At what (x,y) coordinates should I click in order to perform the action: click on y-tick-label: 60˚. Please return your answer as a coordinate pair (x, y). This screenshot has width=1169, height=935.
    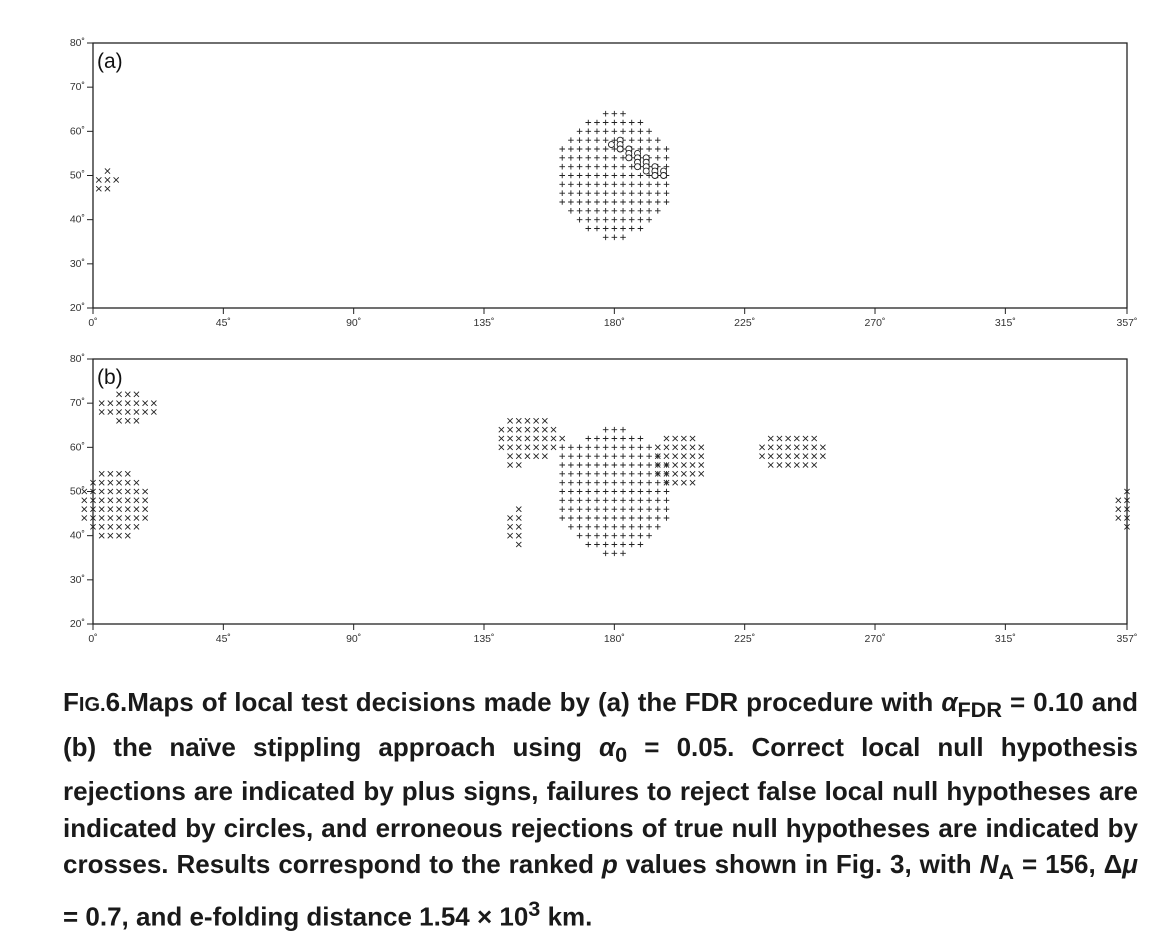
    Looking at the image, I should click on (77, 447).